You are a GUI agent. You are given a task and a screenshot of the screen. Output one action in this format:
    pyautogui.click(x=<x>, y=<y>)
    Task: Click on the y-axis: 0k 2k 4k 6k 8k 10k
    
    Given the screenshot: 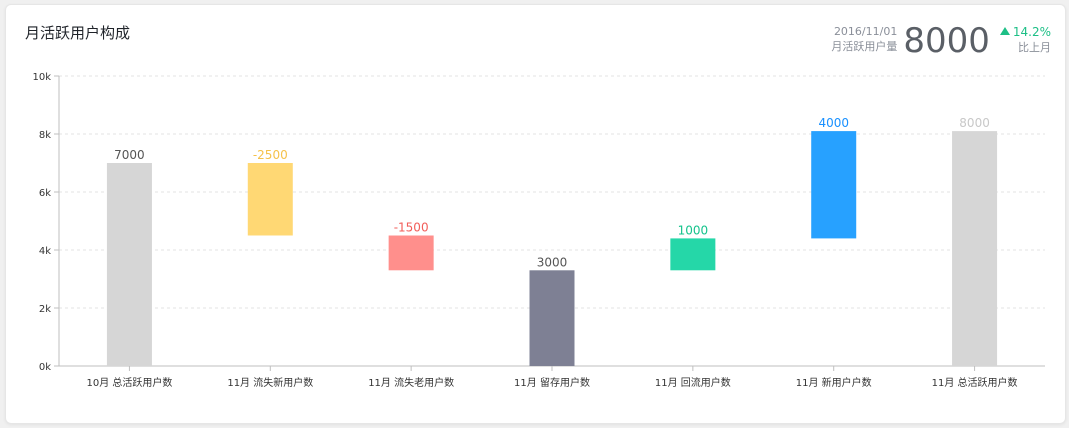 What is the action you would take?
    pyautogui.click(x=46, y=222)
    